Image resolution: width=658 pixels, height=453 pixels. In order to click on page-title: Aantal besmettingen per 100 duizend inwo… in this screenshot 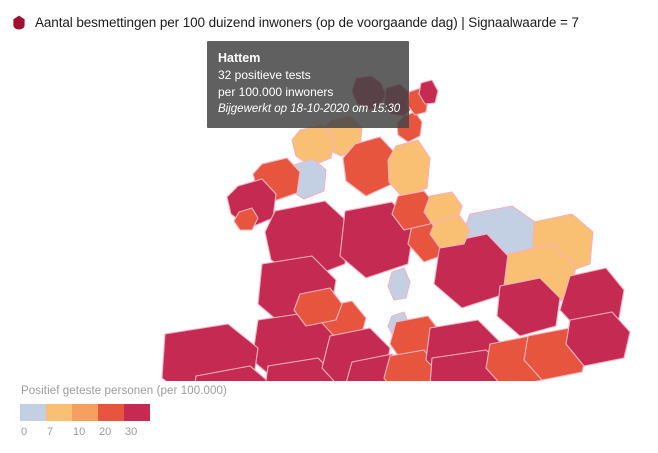, I will do `click(307, 22)`.